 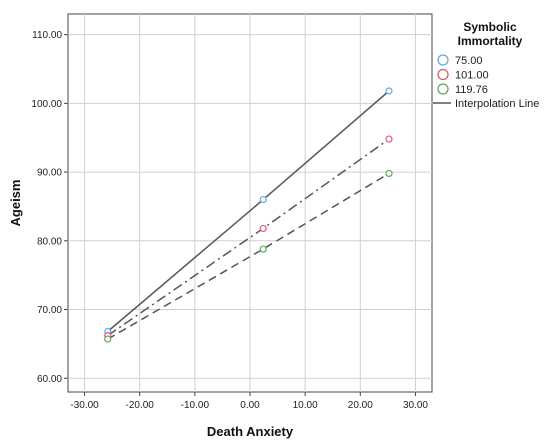 I want to click on x-tick-label: -10.00, so click(x=195, y=405).